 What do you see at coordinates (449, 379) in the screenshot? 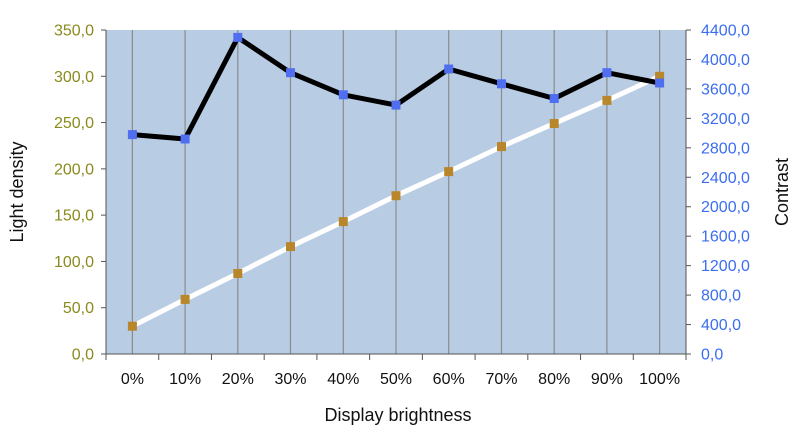
I see `x-tick-label: 60%` at bounding box center [449, 379].